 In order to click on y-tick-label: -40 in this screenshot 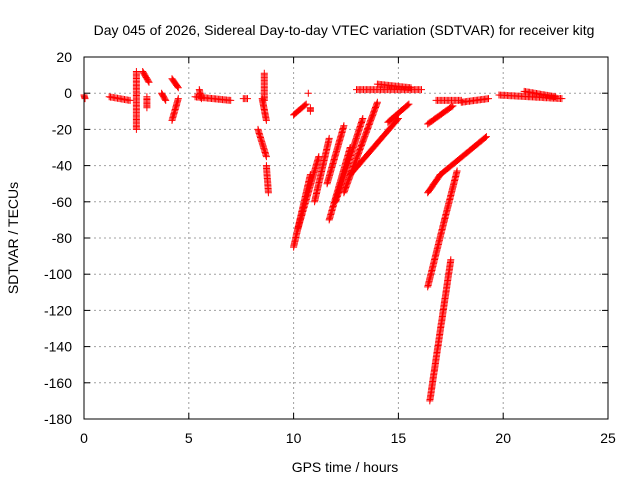, I will do `click(62, 166)`.